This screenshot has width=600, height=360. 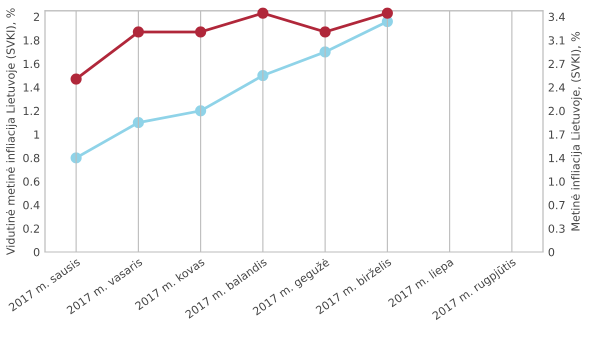 I want to click on y2-tick-label: 1.4, so click(x=557, y=158).